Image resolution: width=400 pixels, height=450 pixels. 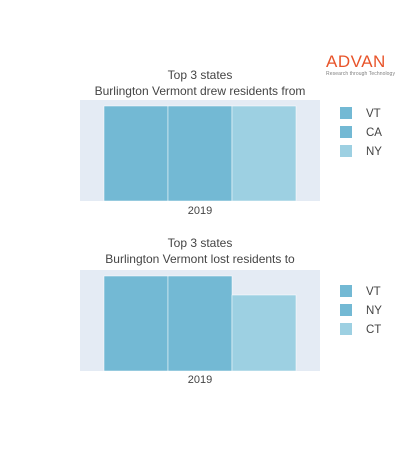 I want to click on logo-wordmark: ADVAN, so click(x=356, y=61).